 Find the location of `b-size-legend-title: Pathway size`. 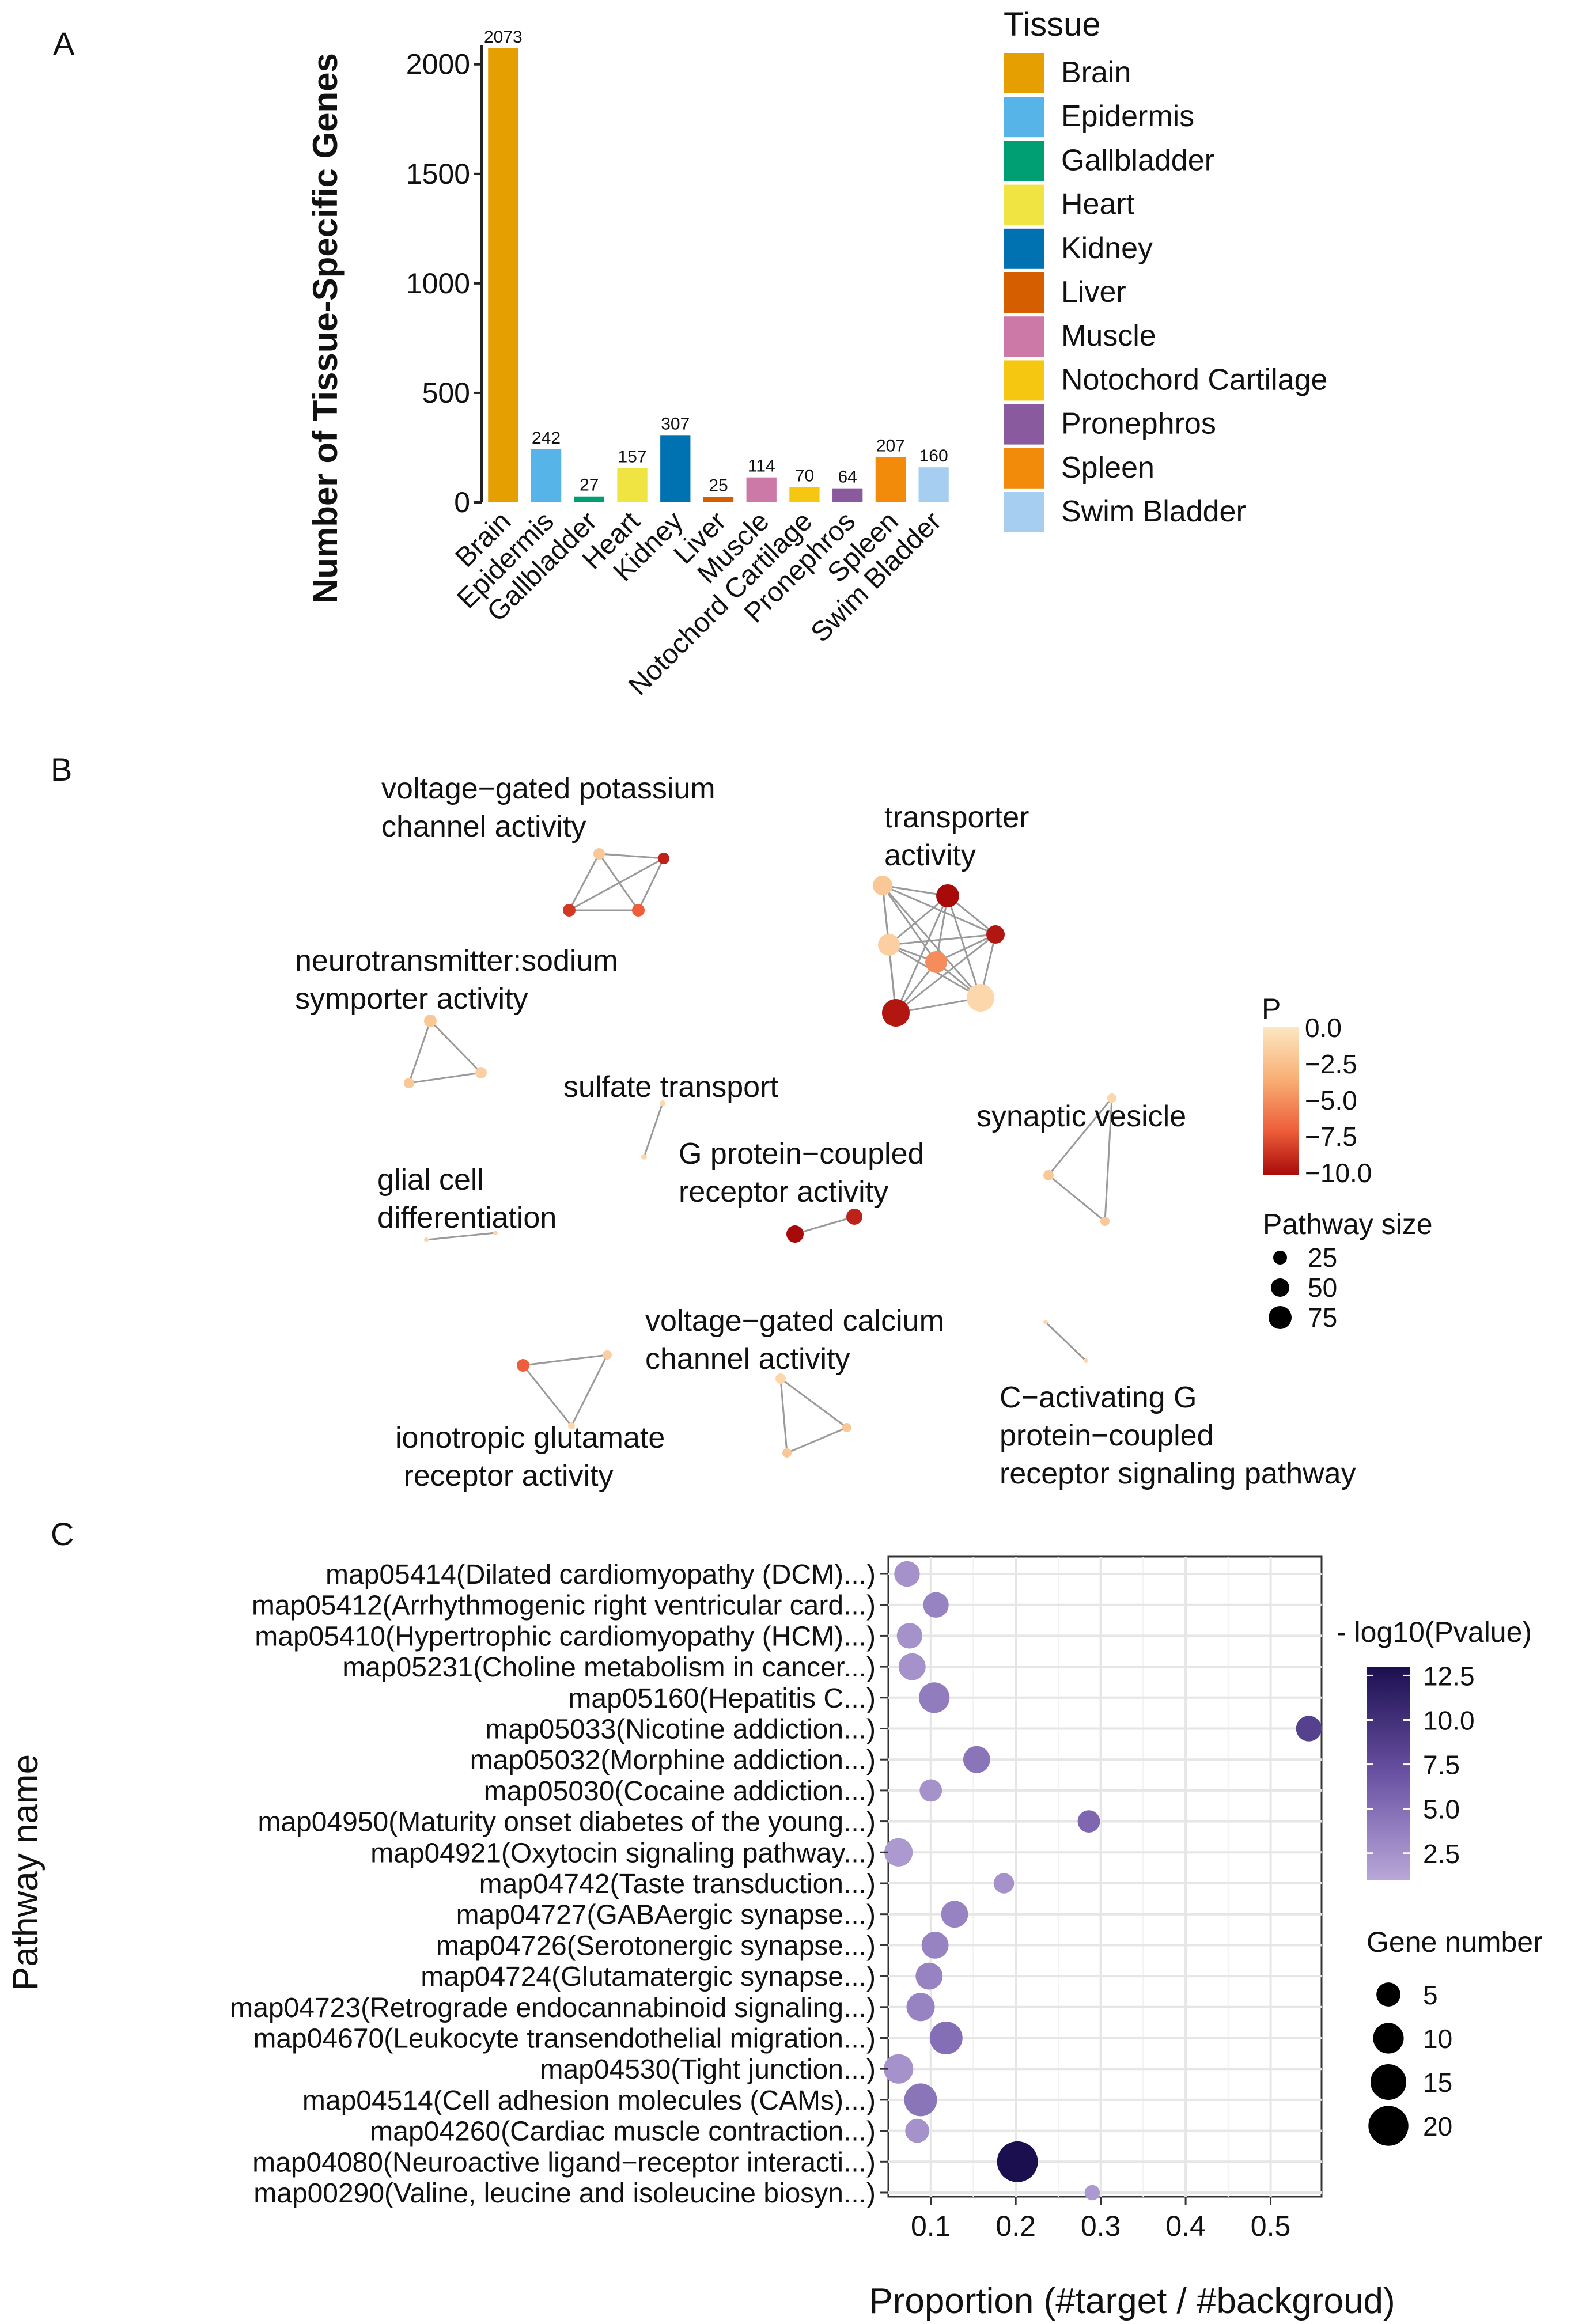

b-size-legend-title: Pathway size is located at coordinates (1348, 1224).